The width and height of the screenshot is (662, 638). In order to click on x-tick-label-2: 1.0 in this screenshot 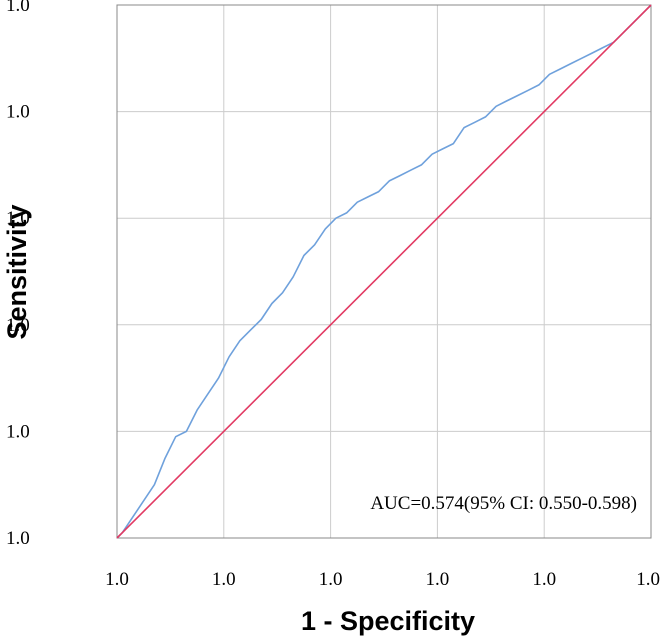, I will do `click(331, 579)`.